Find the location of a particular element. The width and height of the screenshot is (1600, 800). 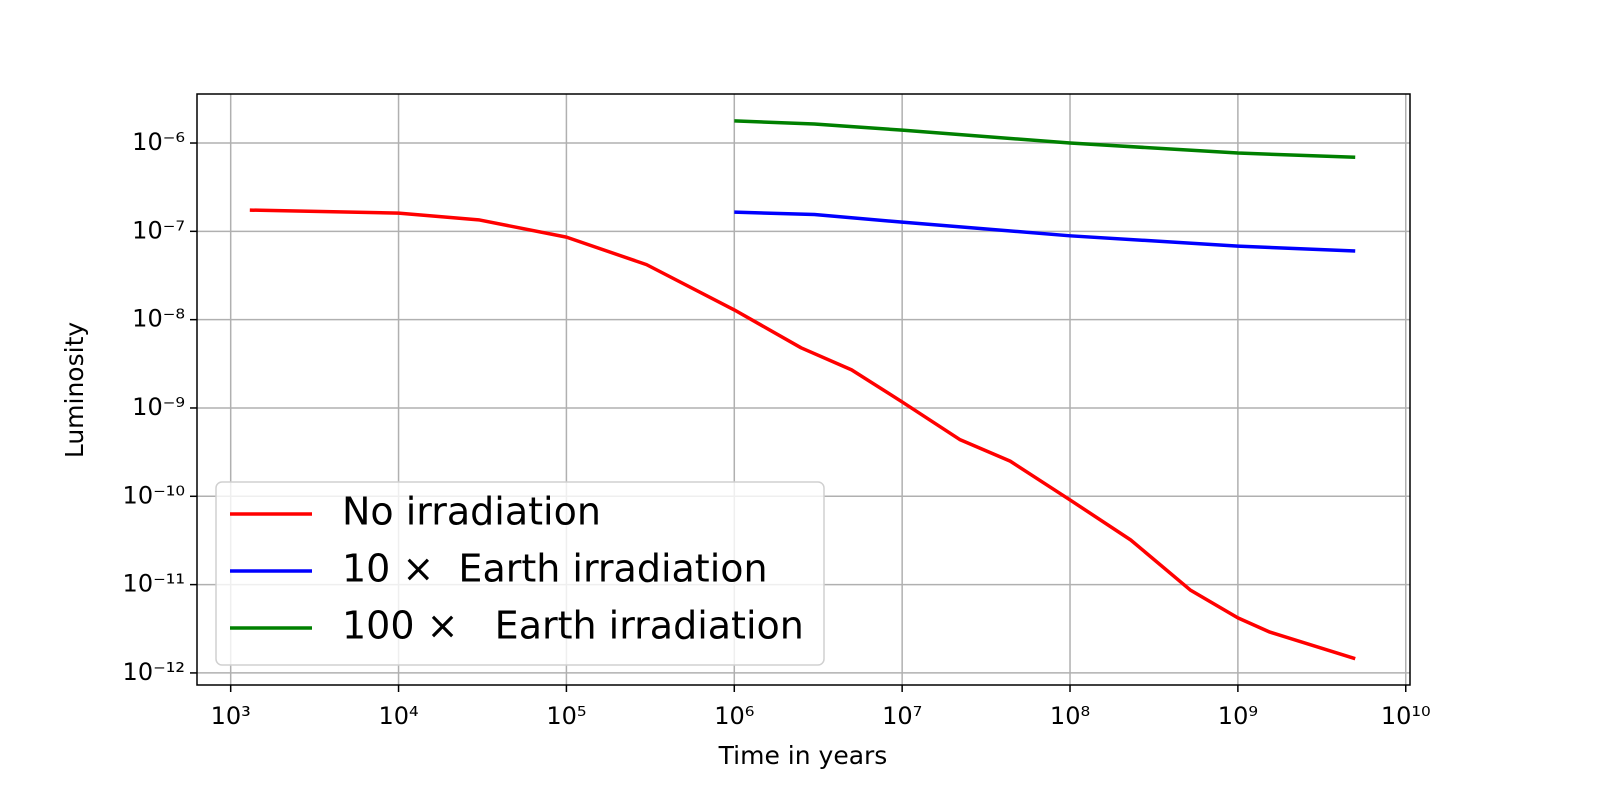

y-tick-label: 10⁻¹⁰ is located at coordinates (154, 495).